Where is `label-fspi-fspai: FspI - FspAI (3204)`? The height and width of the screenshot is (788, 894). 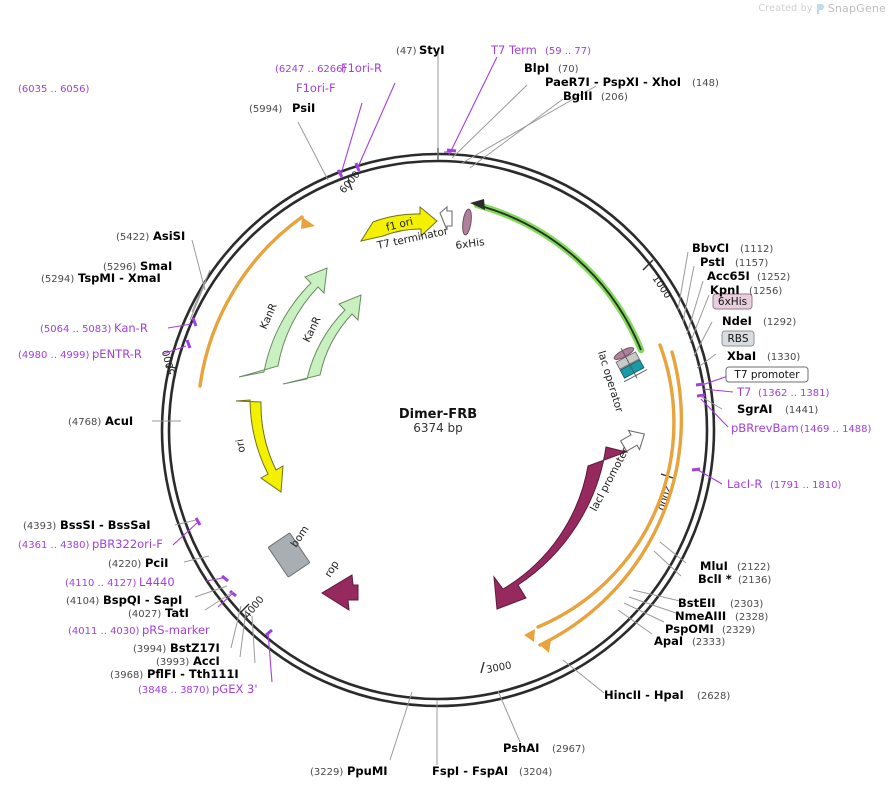
label-fspi-fspai: FspI - FspAI (3204) is located at coordinates (492, 771).